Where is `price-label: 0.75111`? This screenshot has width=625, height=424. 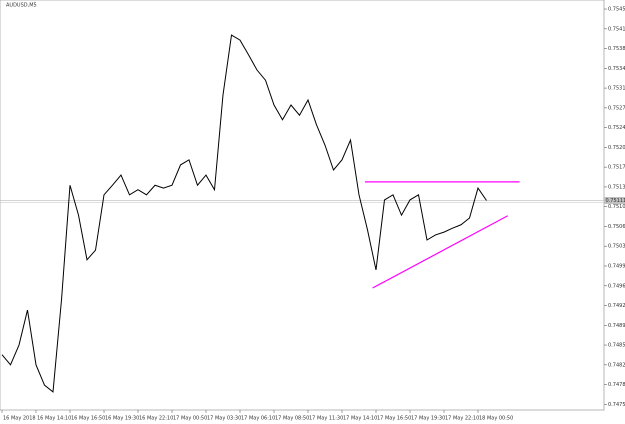
price-label: 0.75111 is located at coordinates (615, 201).